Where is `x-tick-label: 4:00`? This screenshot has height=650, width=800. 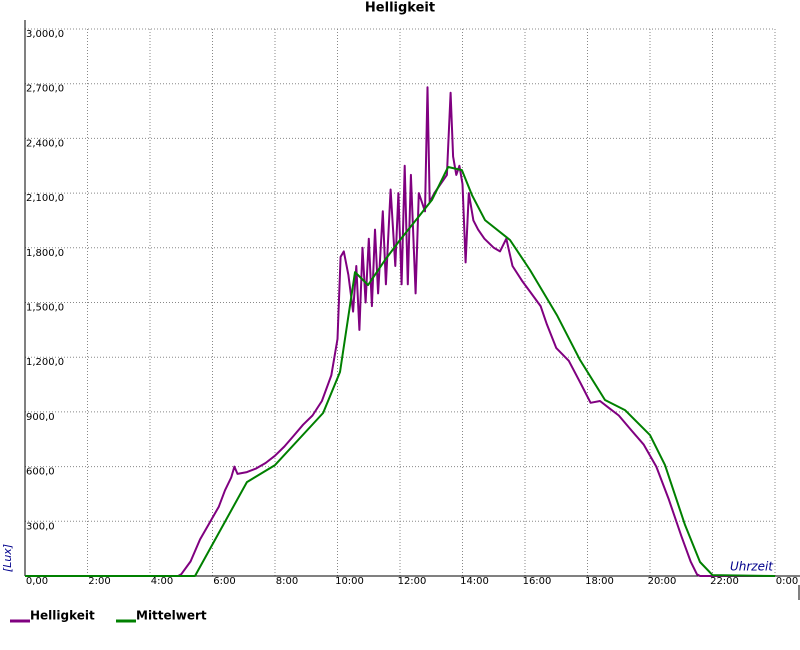
x-tick-label: 4:00 is located at coordinates (162, 581).